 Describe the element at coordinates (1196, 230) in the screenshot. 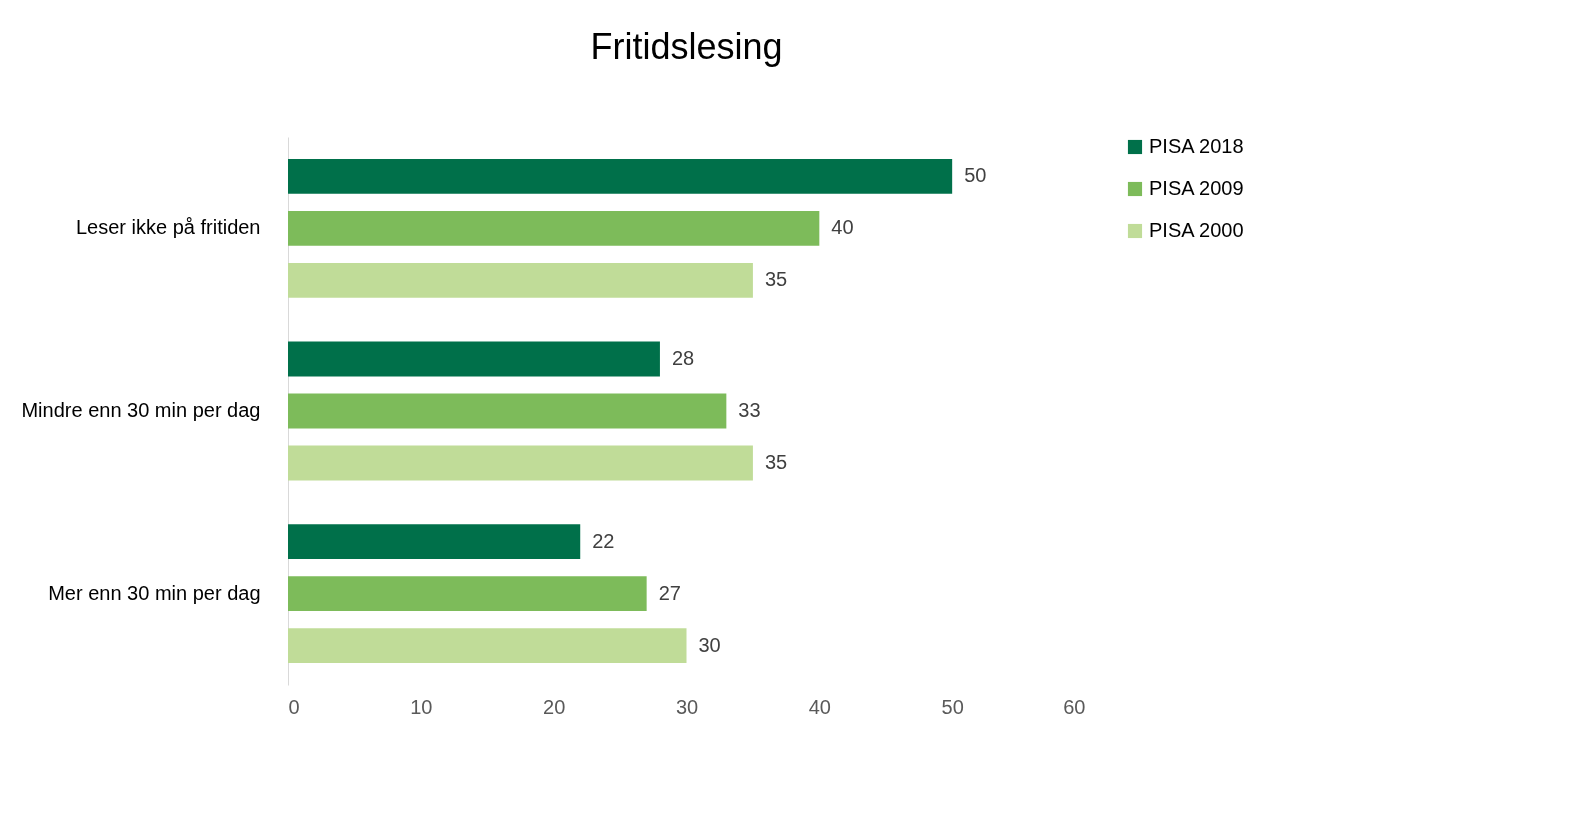

I see `legend-label: PISA 2000` at that location.